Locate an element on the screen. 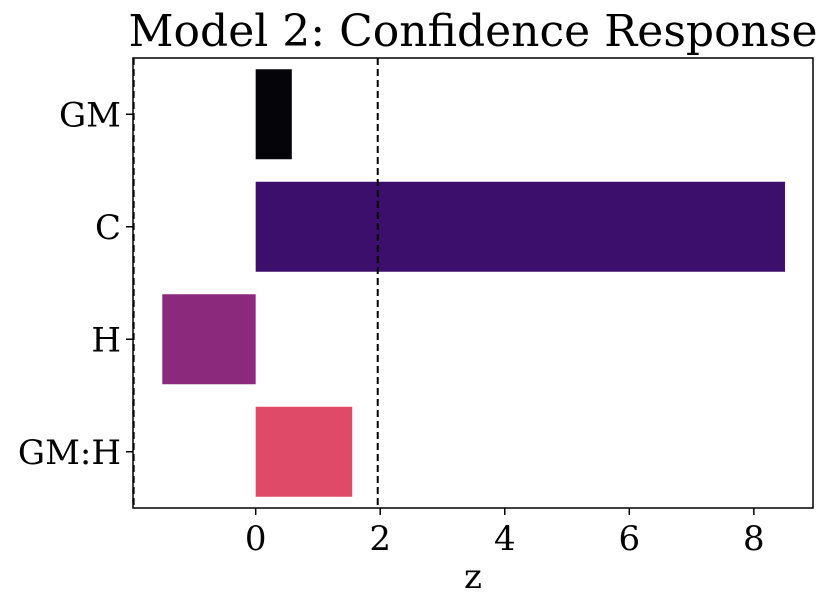 This screenshot has height=606, width=830. x-tick-label-4: 4 is located at coordinates (505, 539).